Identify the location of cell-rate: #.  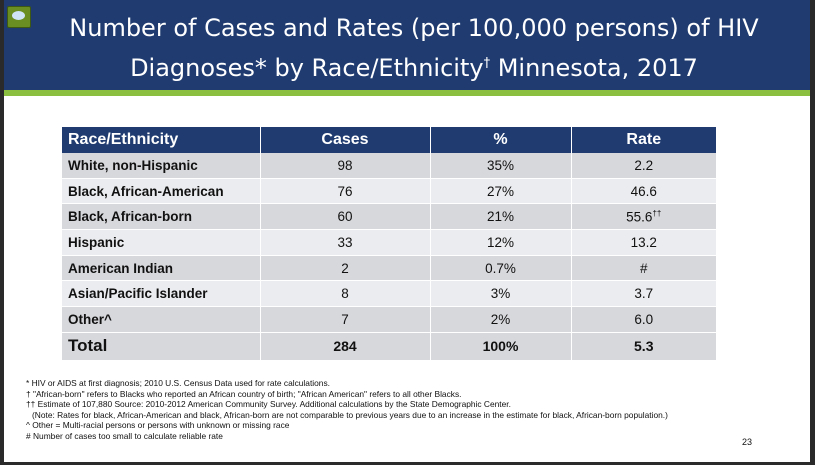
(643, 268).